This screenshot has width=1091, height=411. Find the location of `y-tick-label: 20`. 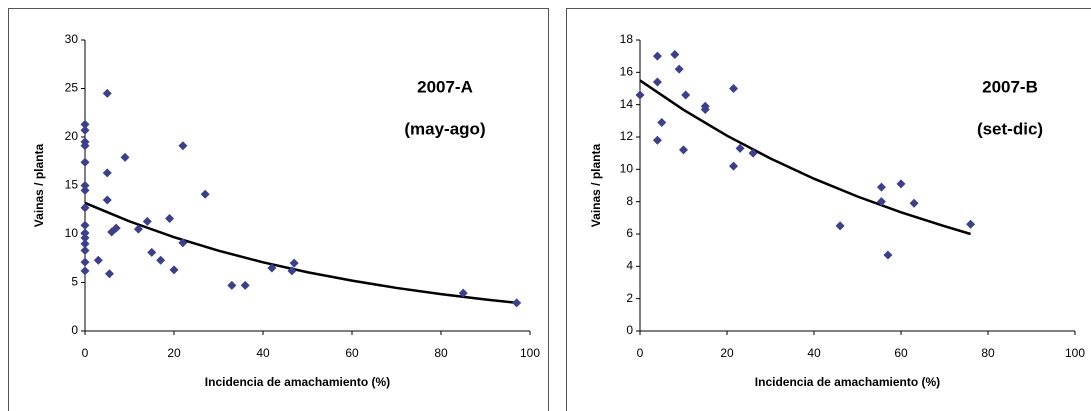

y-tick-label: 20 is located at coordinates (72, 136).